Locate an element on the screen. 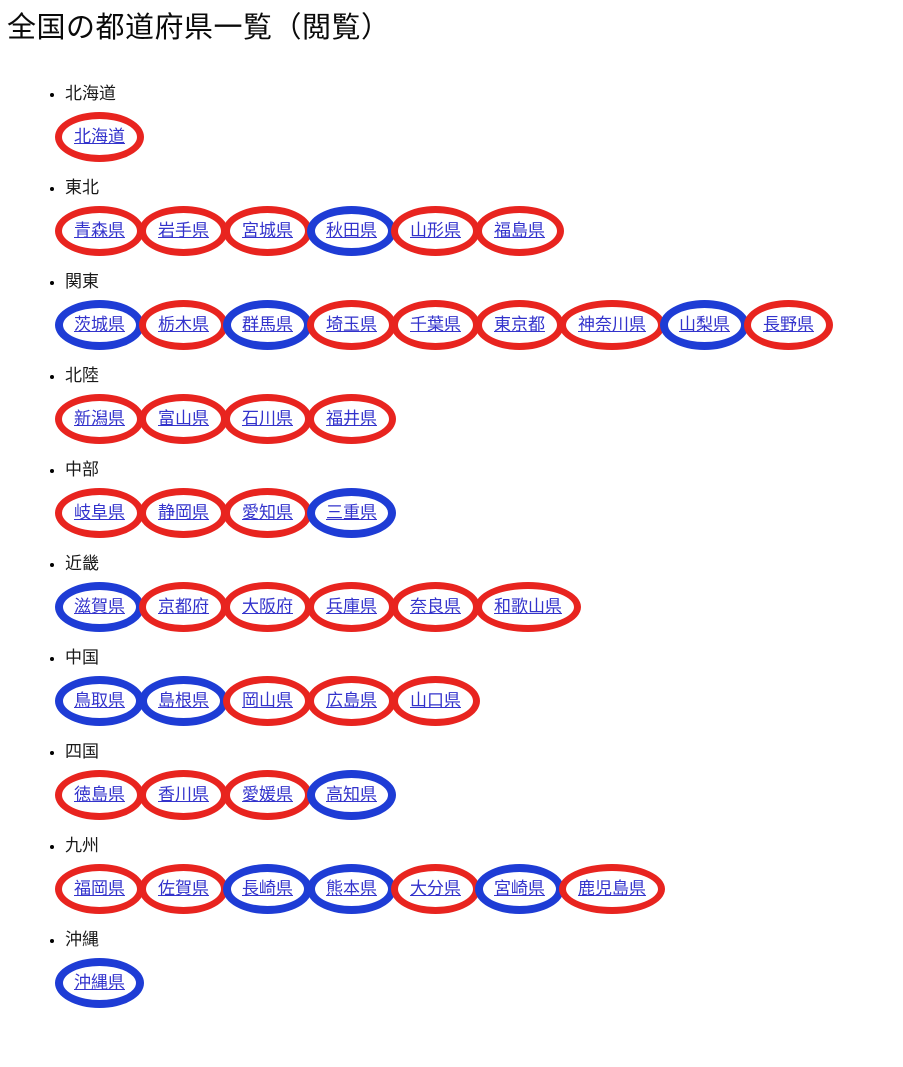  prefecture-link: 岐阜県 is located at coordinates (99, 513).